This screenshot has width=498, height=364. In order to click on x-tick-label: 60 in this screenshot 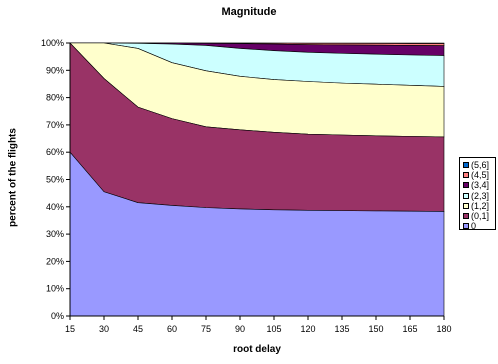, I will do `click(172, 329)`.